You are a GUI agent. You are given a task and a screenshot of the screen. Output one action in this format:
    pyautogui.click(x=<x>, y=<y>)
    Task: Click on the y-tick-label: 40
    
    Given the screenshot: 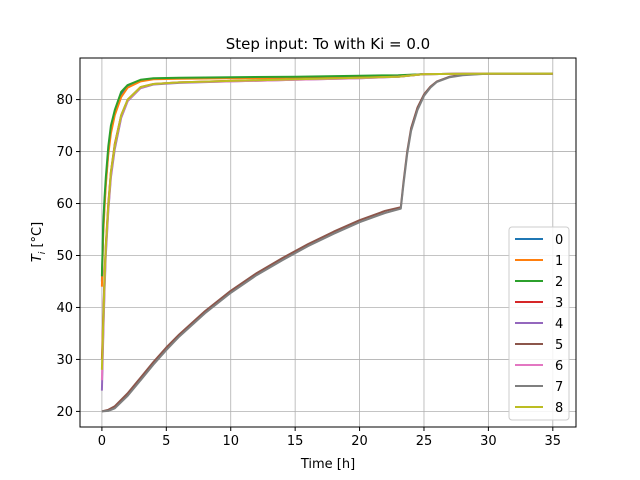 What is the action you would take?
    pyautogui.click(x=64, y=308)
    